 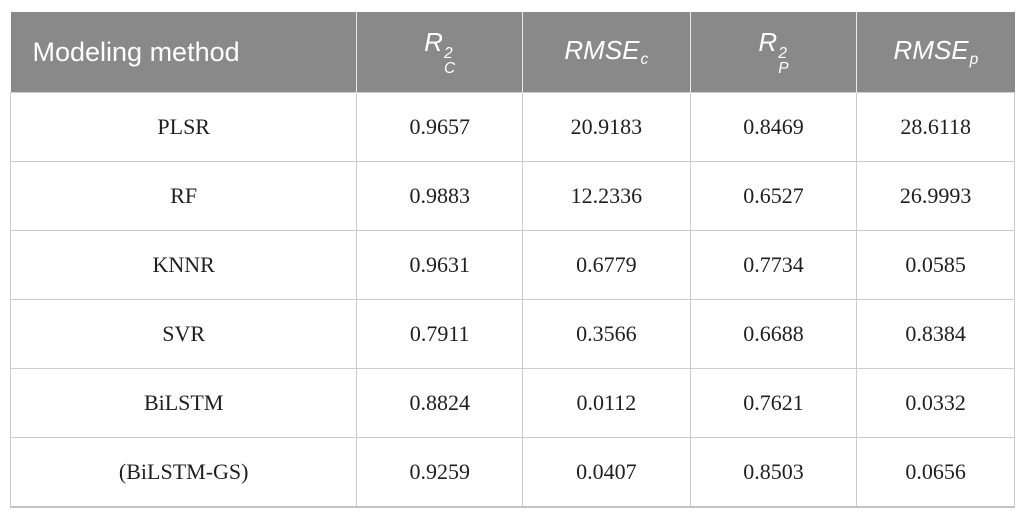 I want to click on rmsec-subscript: c, so click(x=644, y=60).